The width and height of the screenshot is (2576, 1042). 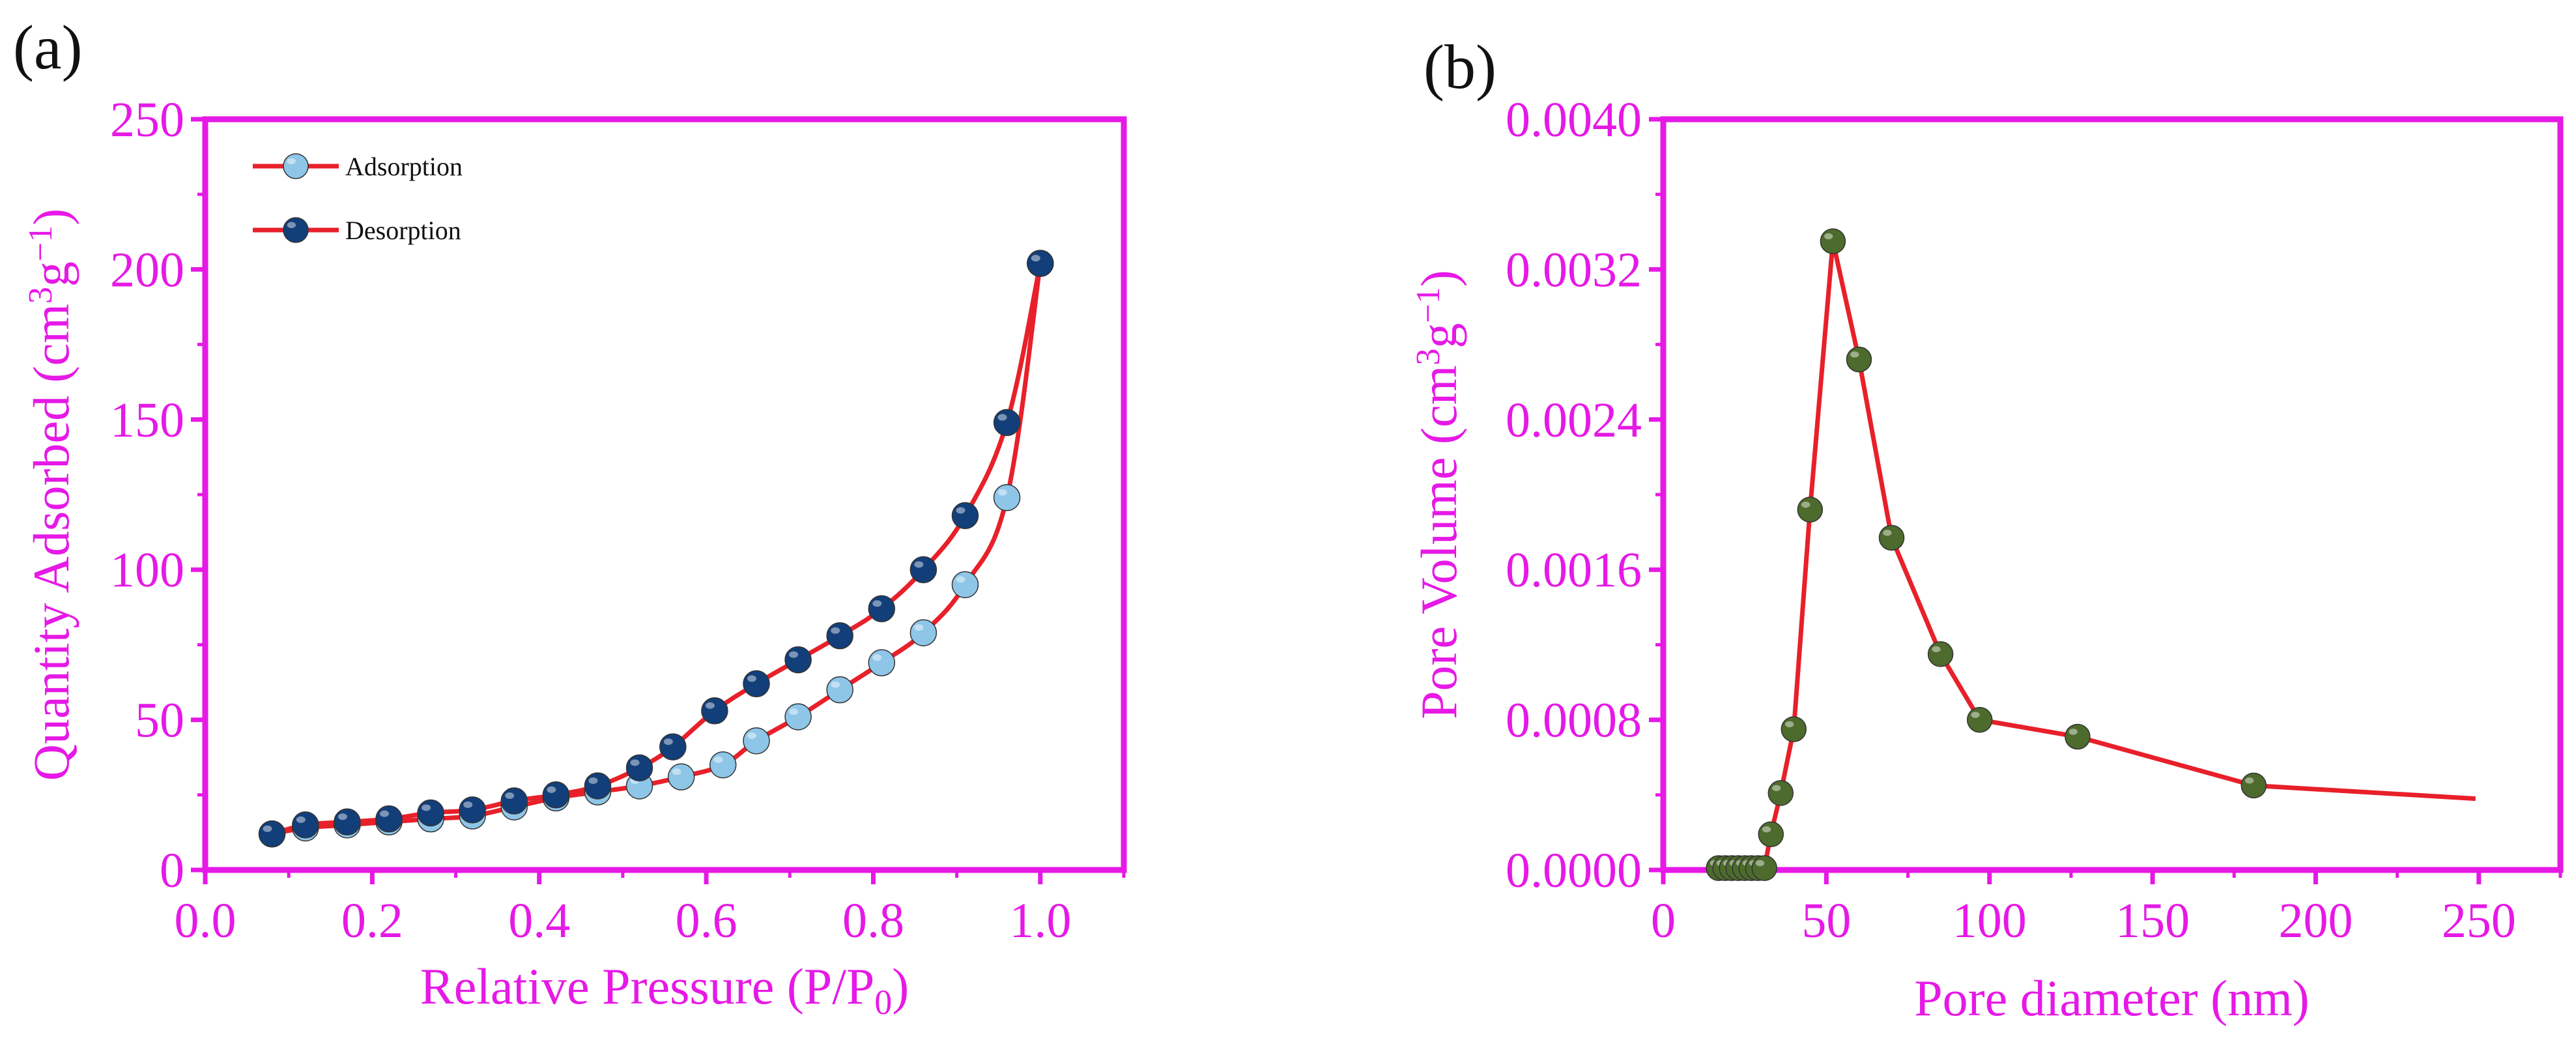 What do you see at coordinates (172, 871) in the screenshot?
I see `y-tick-label: 0` at bounding box center [172, 871].